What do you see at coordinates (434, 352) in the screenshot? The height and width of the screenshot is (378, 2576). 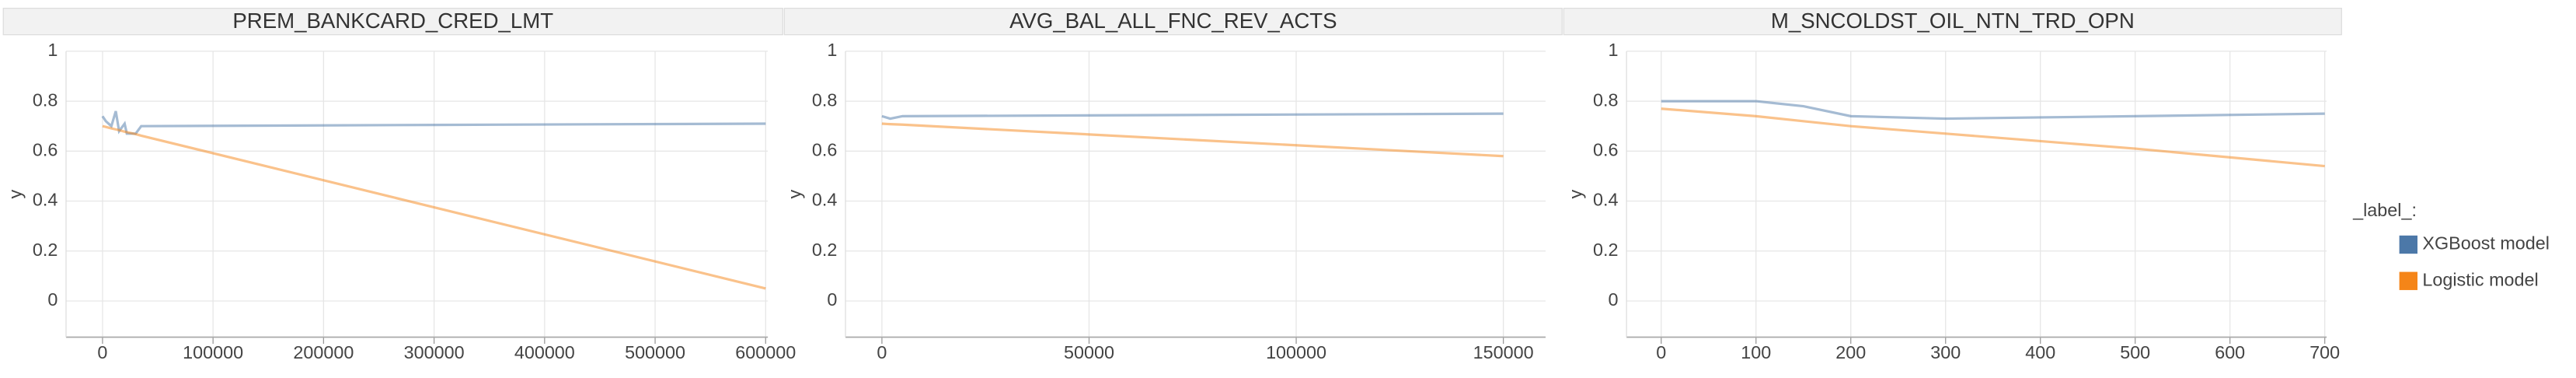 I see `x-tick-label: 300000` at bounding box center [434, 352].